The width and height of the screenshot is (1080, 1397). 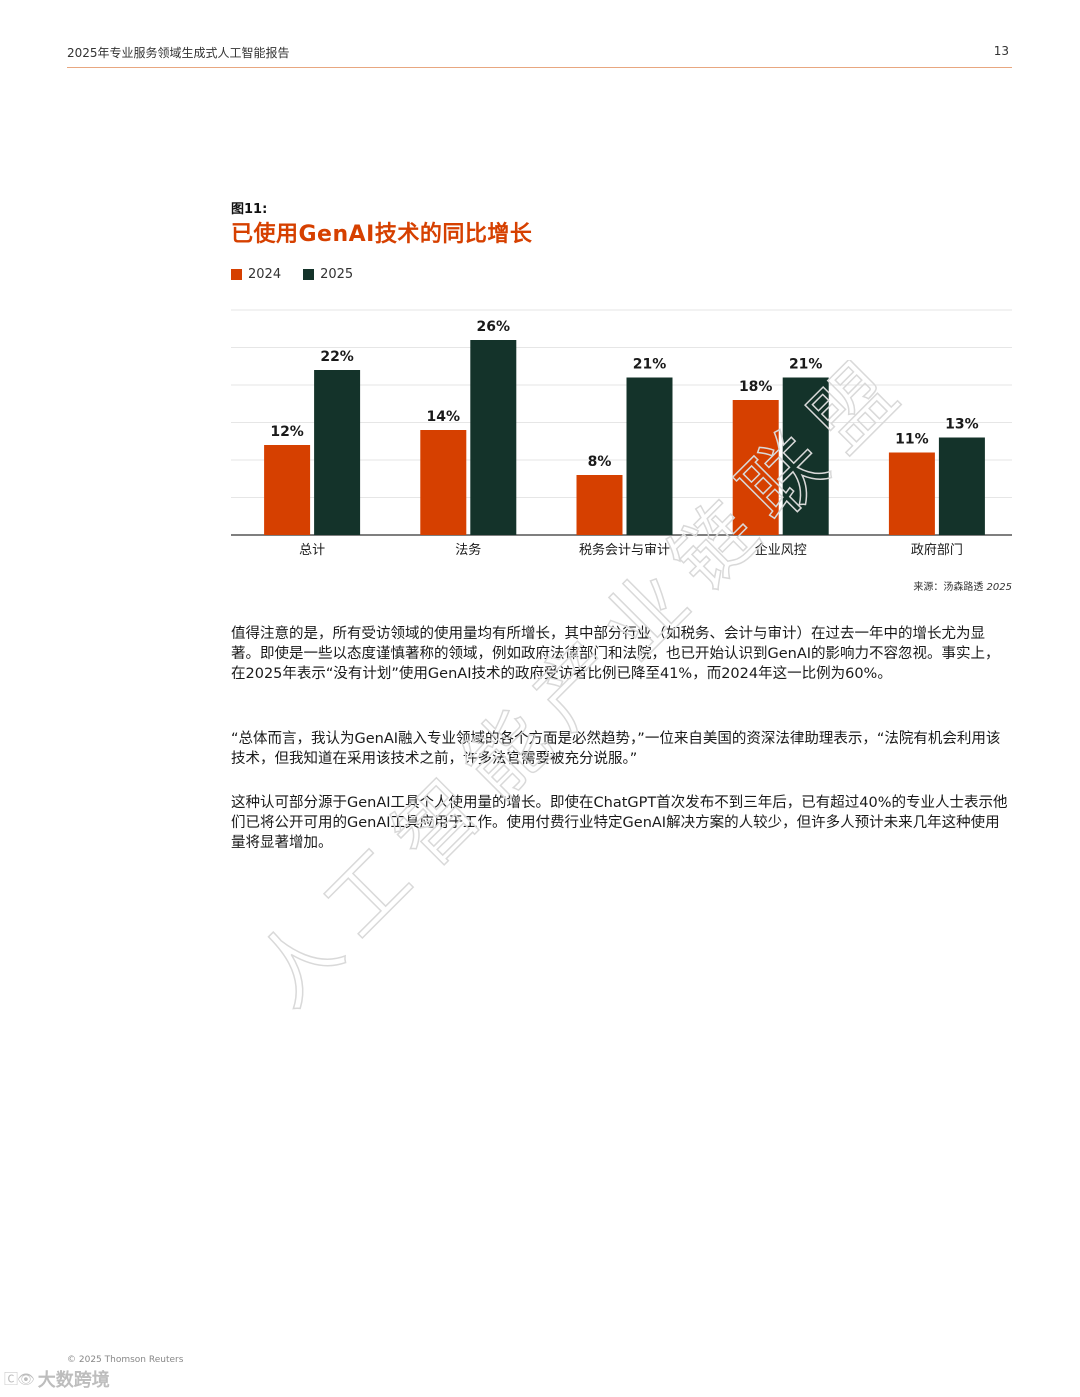 What do you see at coordinates (337, 274) in the screenshot?
I see `legend-label-2025: 2025` at bounding box center [337, 274].